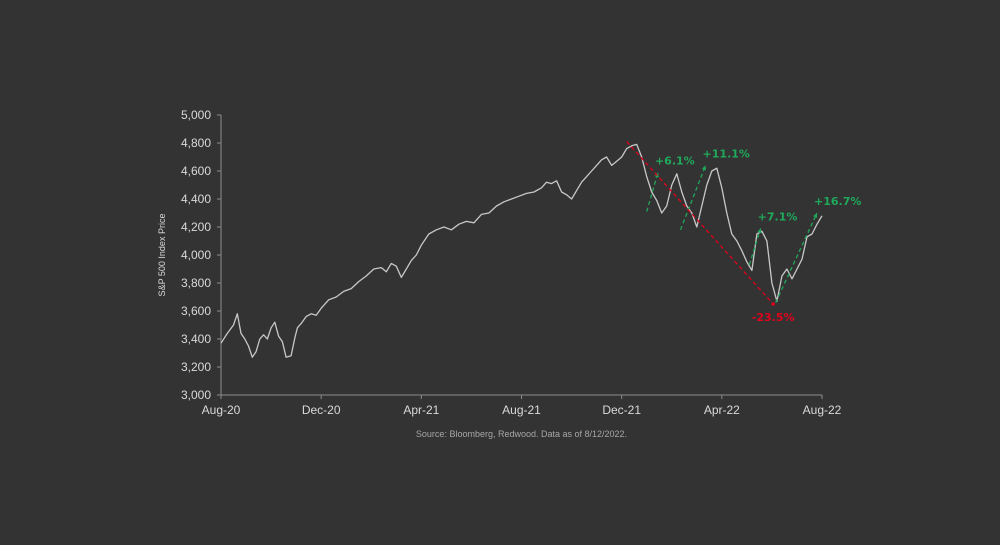 Image resolution: width=1000 pixels, height=545 pixels. What do you see at coordinates (196, 283) in the screenshot?
I see `y-tick-label: 3,800` at bounding box center [196, 283].